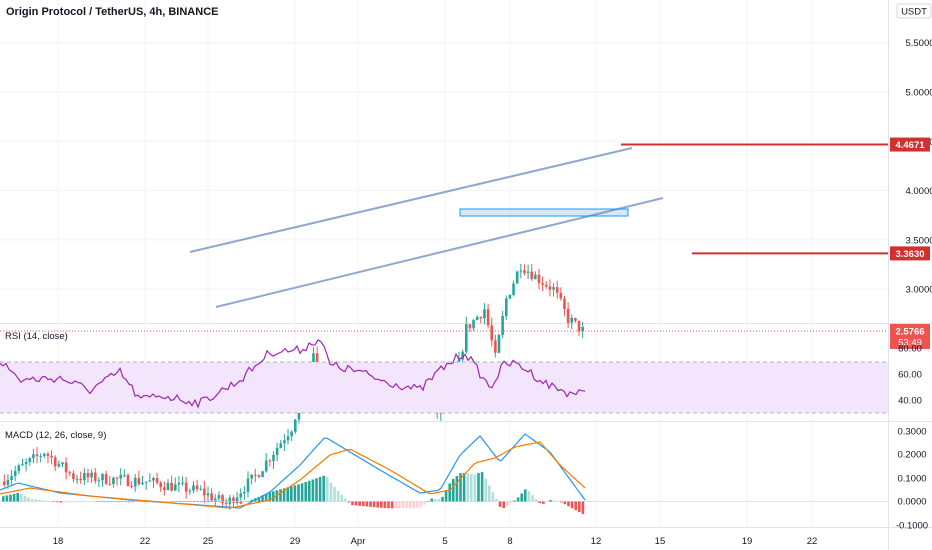  Describe the element at coordinates (509, 541) in the screenshot. I see `time-axis-label: 8` at that location.